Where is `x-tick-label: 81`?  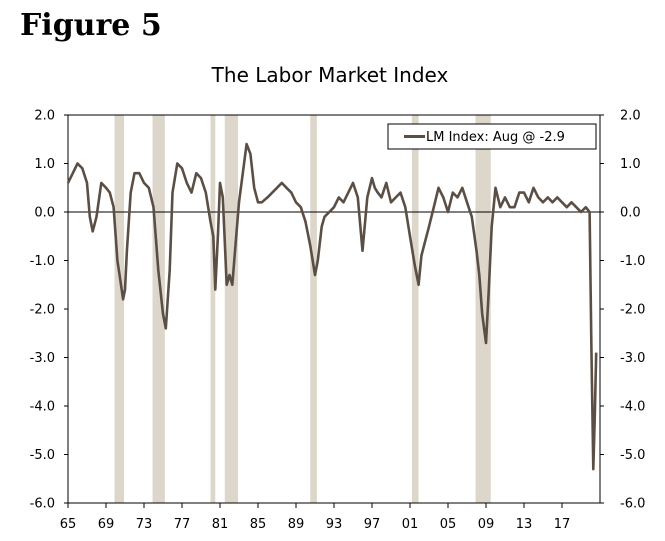 x-tick-label: 81 is located at coordinates (220, 524).